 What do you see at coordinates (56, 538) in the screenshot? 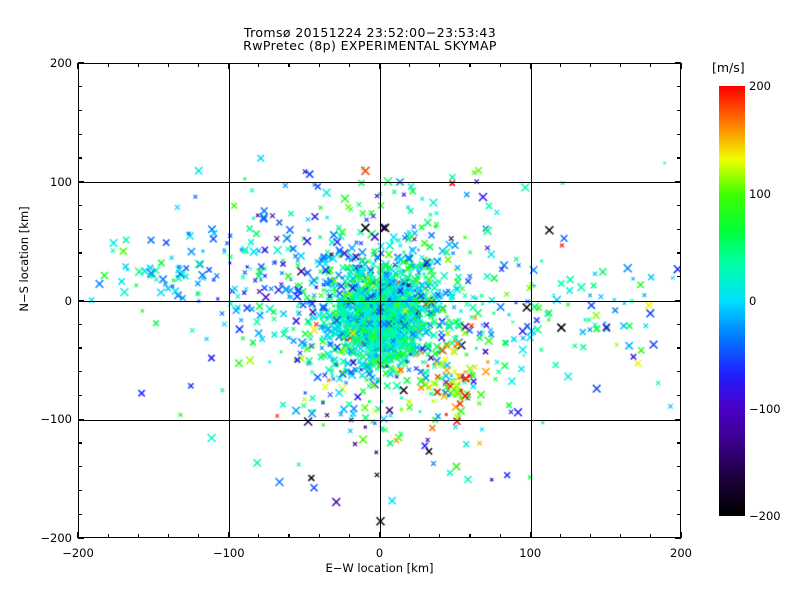
I see `y-tick-label: −200` at bounding box center [56, 538].